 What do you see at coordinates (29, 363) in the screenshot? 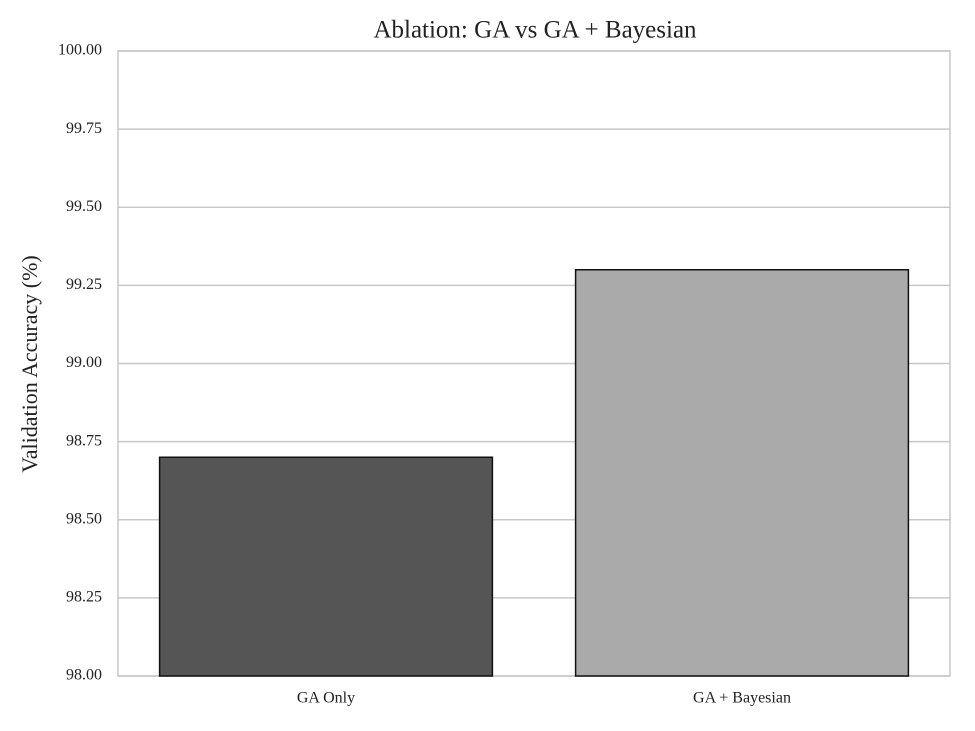
I see `y-axis-label: Validation Accuracy (%)` at bounding box center [29, 363].